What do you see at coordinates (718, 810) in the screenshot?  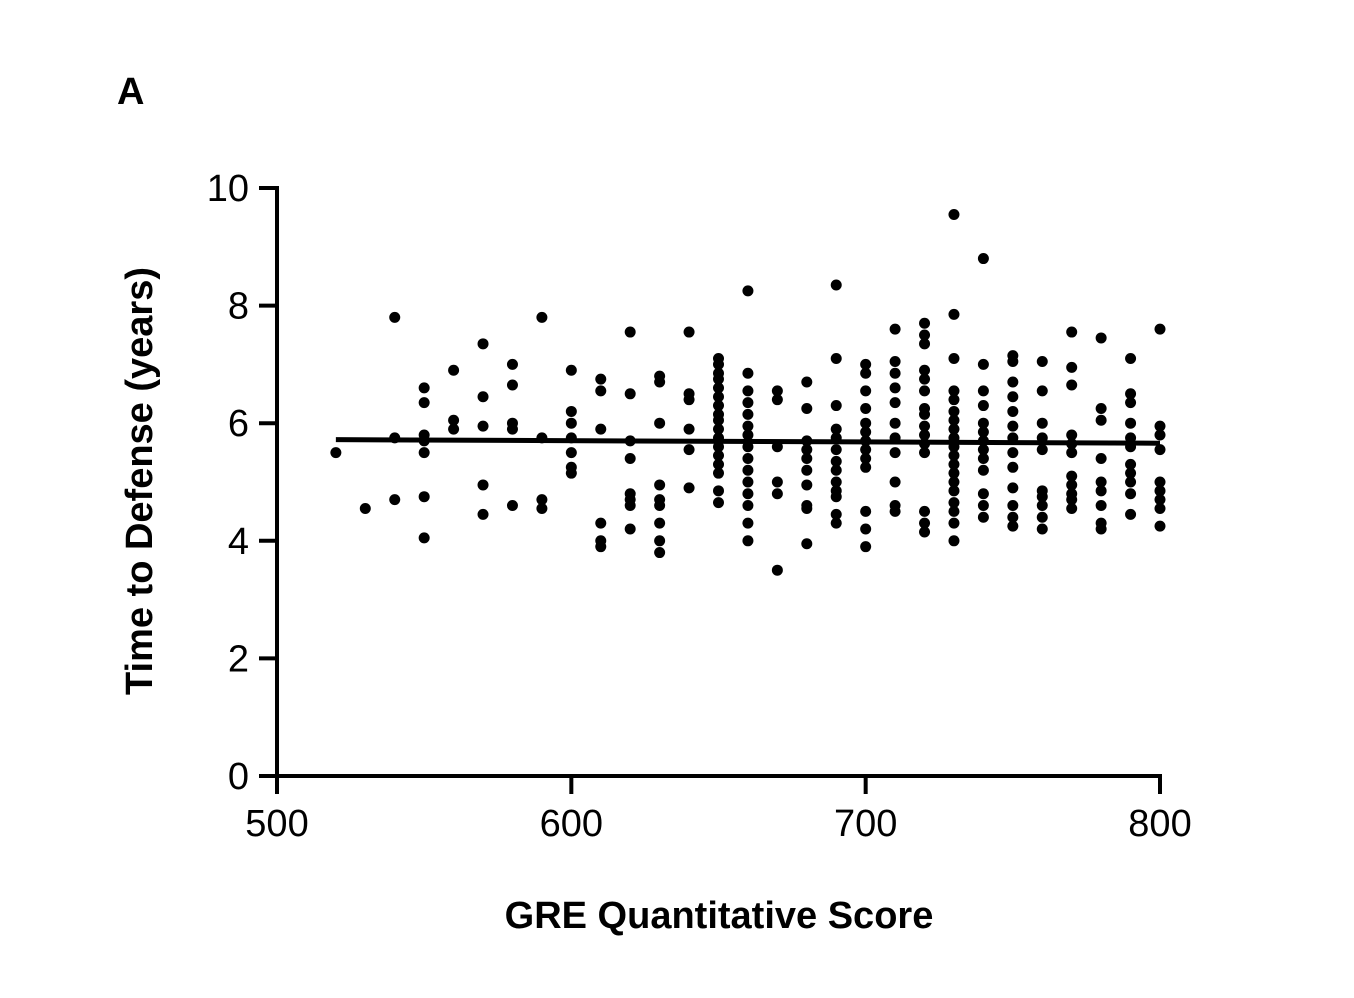 I see `x-ticks: 500 600 700 800` at bounding box center [718, 810].